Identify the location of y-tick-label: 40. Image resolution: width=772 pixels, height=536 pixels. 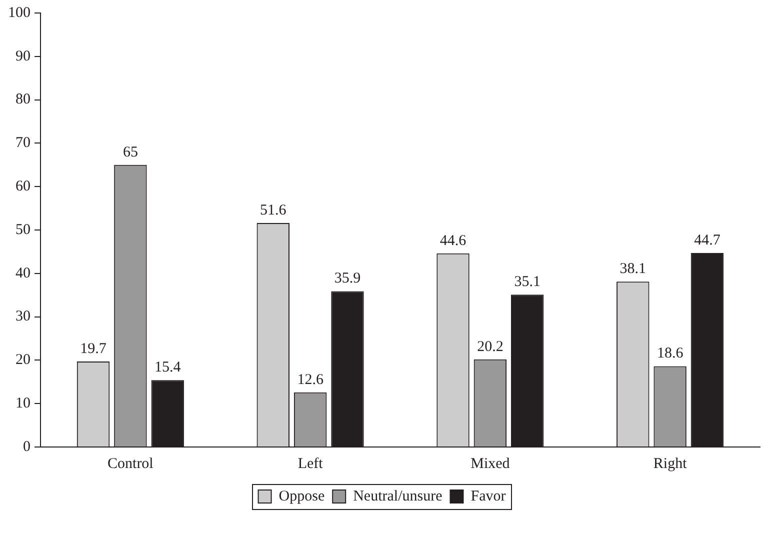
(23, 273).